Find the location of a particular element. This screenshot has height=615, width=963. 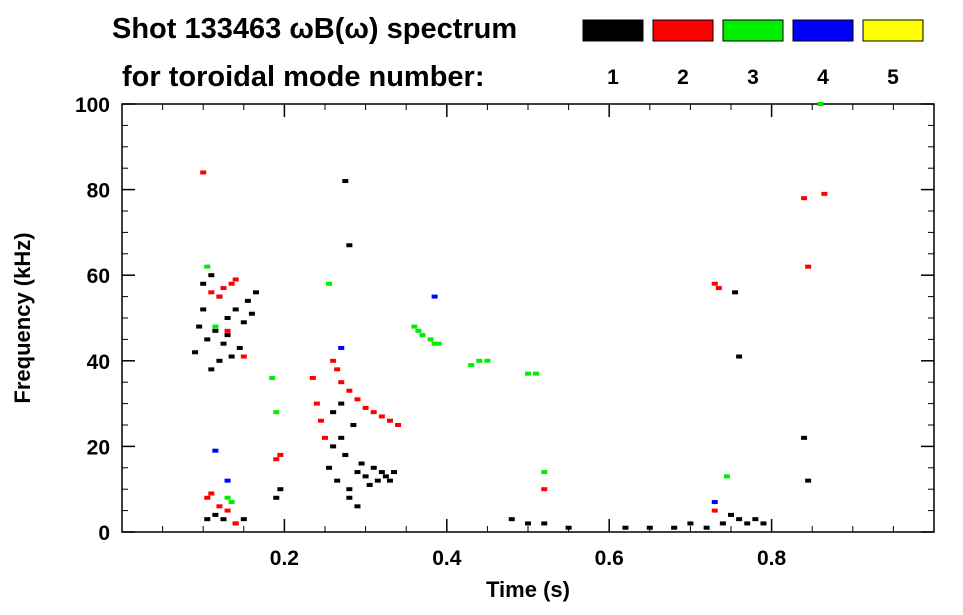

y-tick-label: 60 is located at coordinates (98, 276).